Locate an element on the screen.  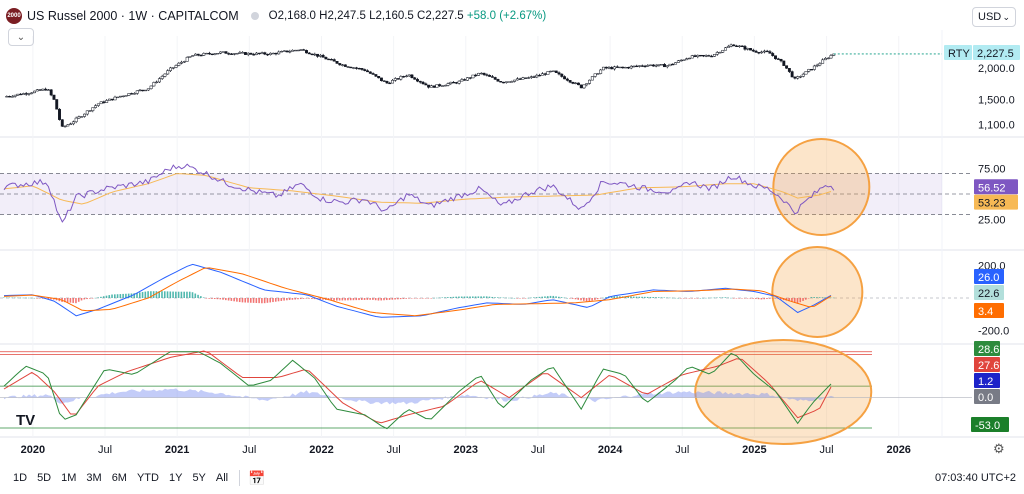
rsi-axis-tick: 75.00 is located at coordinates (992, 169).